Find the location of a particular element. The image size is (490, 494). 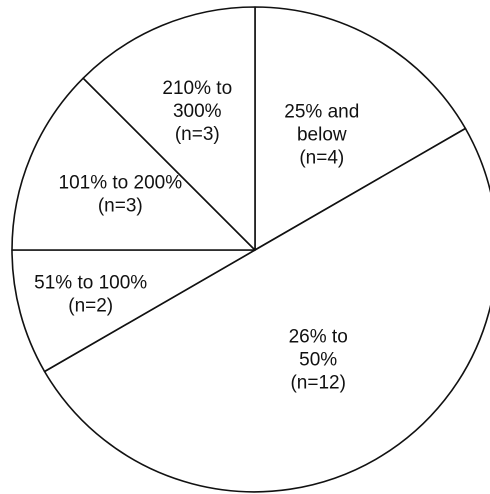

pie-slice-label-line: (n=4) is located at coordinates (321, 157).